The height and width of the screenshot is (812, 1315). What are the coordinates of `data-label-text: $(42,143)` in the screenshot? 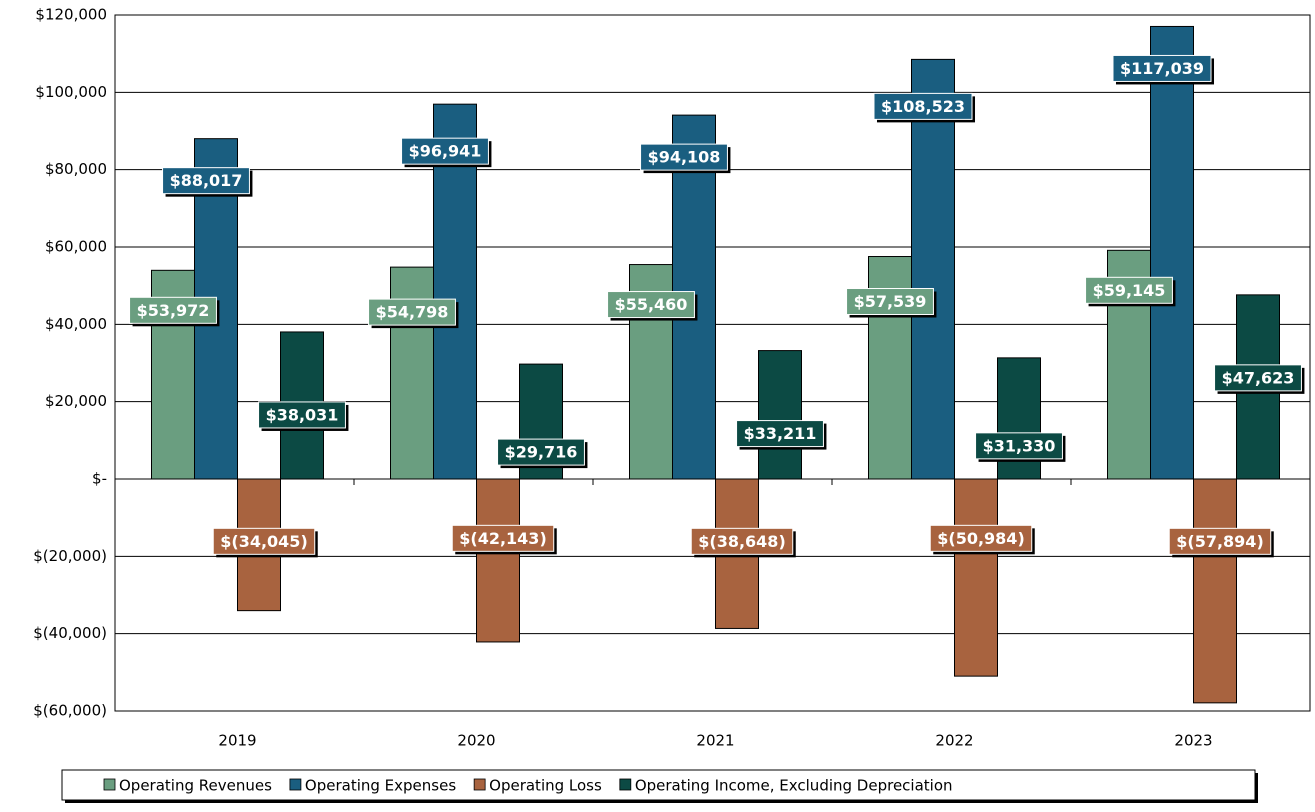 It's located at (503, 538).